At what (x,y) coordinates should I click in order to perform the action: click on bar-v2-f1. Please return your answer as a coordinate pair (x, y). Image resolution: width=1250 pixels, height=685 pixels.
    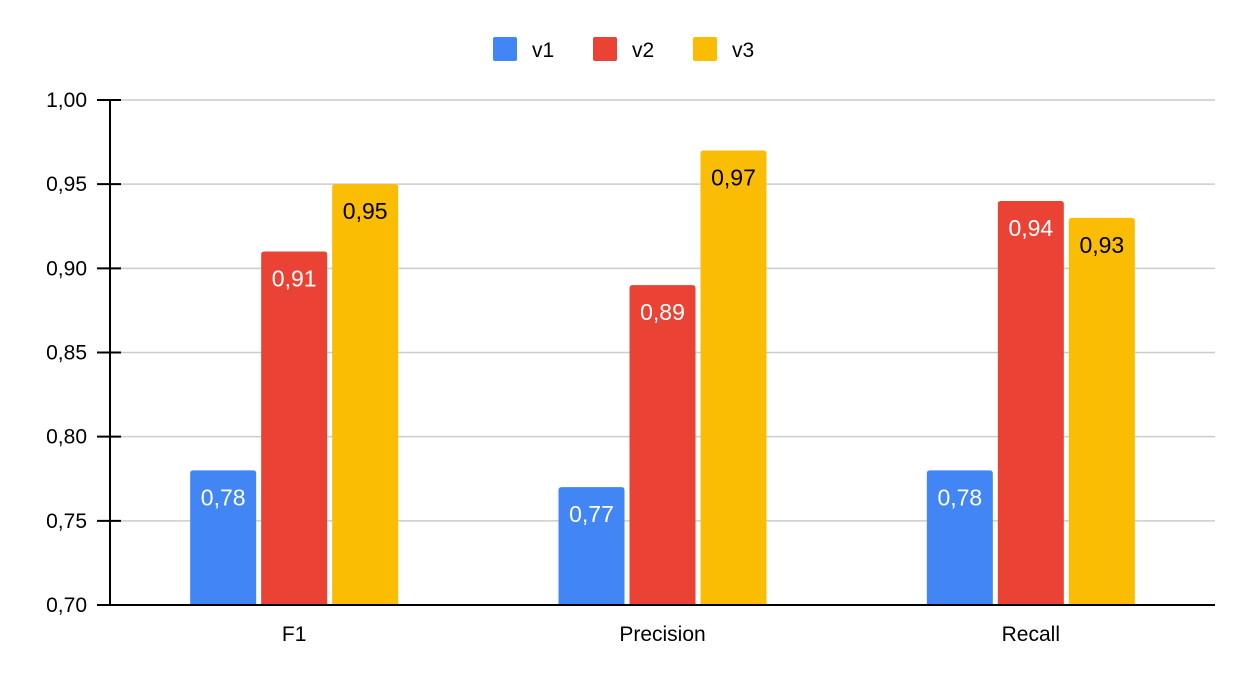
    Looking at the image, I should click on (294, 428).